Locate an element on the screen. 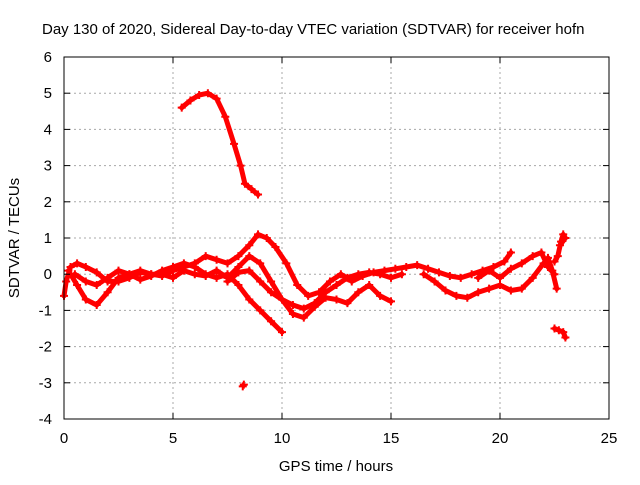 Image resolution: width=640 pixels, height=485 pixels. series-arc-d is located at coordinates (314, 289).